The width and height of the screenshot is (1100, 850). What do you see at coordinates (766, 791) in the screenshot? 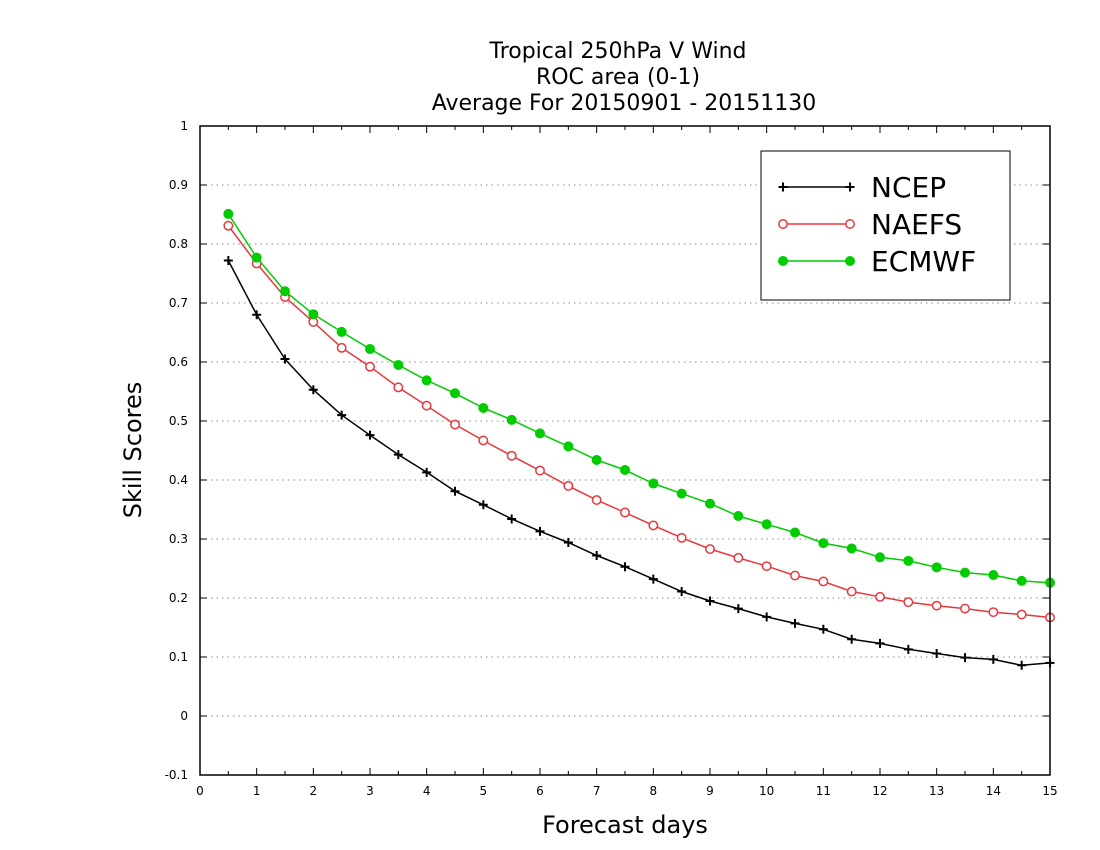
I see `x-tick-label: 10` at bounding box center [766, 791].